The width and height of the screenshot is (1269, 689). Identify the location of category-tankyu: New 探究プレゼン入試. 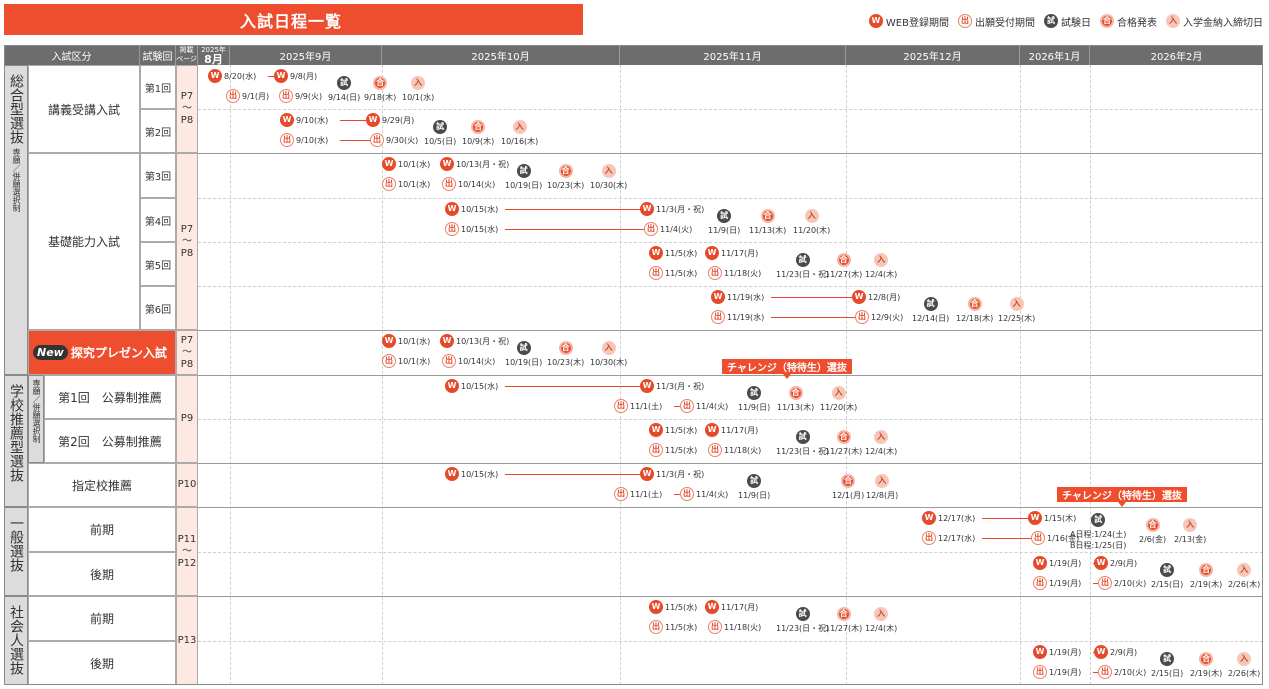
(102, 352).